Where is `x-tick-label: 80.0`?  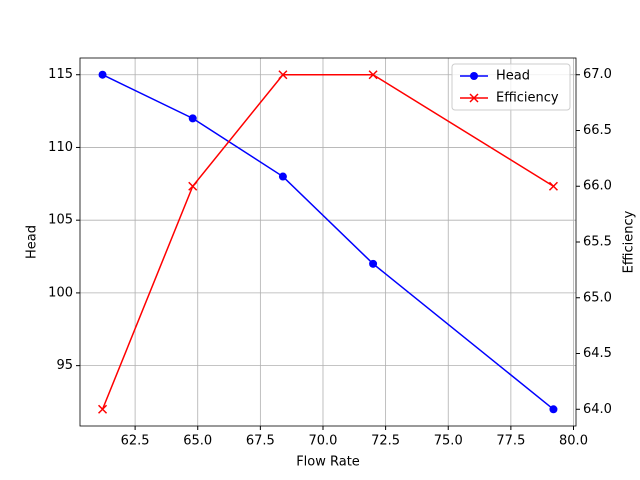
x-tick-label: 80.0 is located at coordinates (573, 441).